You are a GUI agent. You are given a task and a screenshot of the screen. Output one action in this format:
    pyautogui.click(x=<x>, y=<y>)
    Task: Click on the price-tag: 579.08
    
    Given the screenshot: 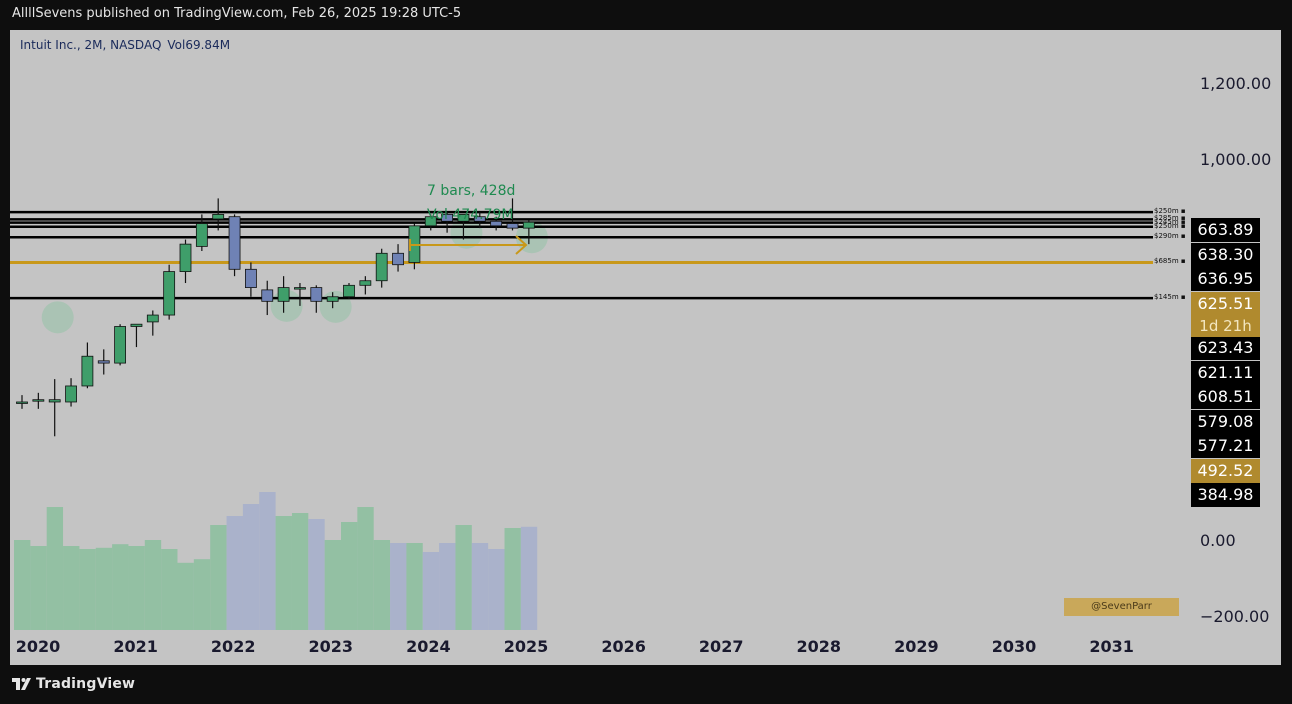 What is the action you would take?
    pyautogui.click(x=1225, y=422)
    